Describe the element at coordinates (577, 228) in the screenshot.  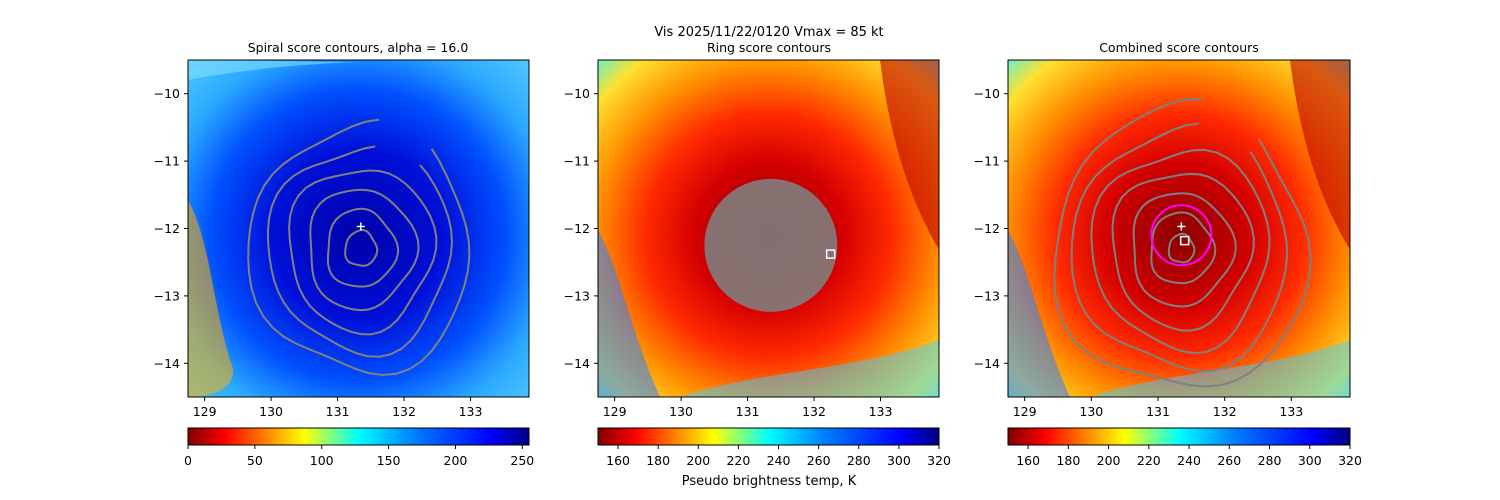
I see `ytick-label-ring: −12` at that location.